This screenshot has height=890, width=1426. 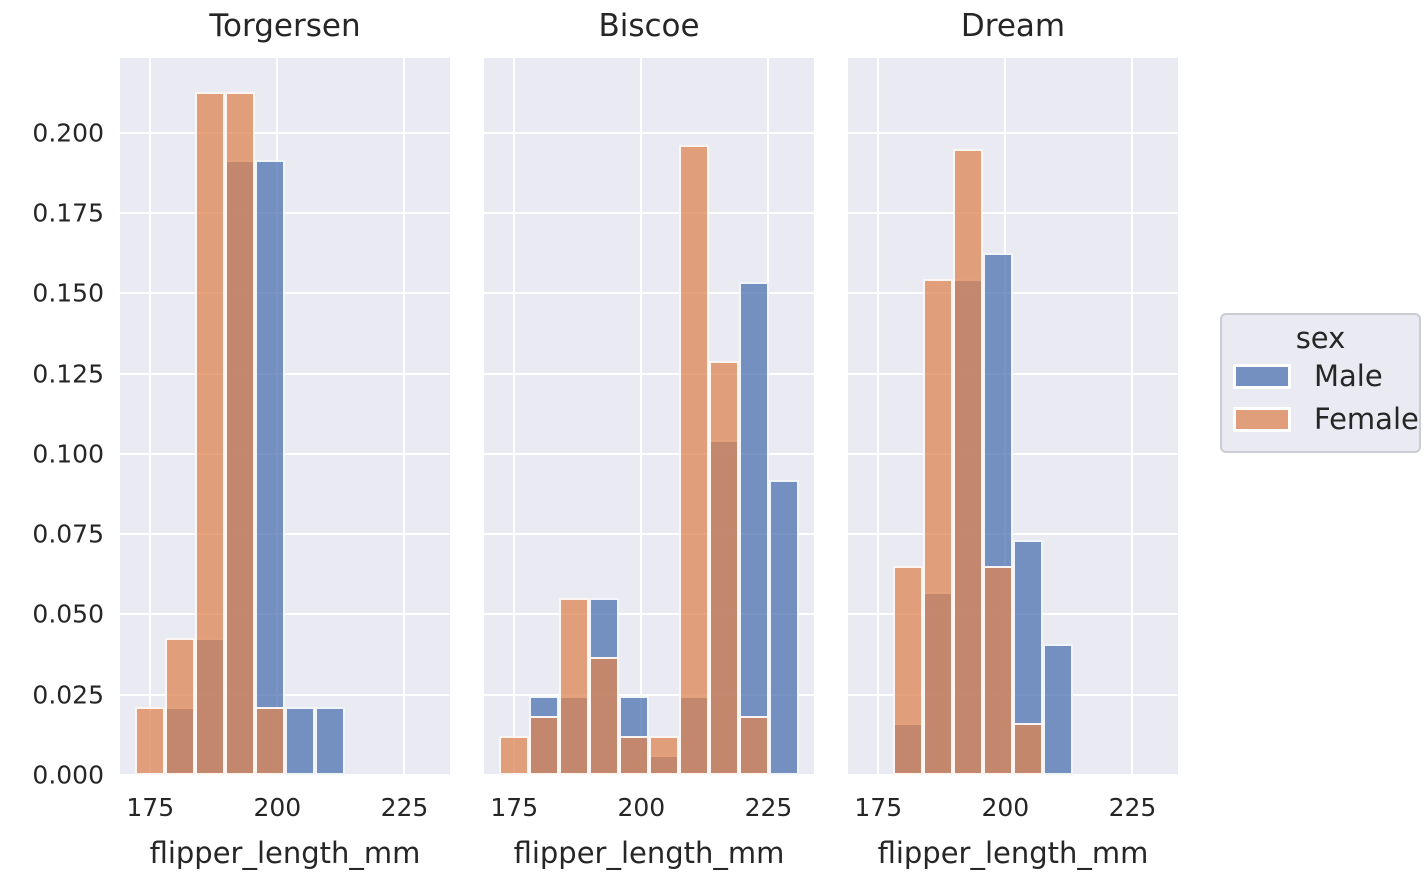 I want to click on bar-torgersen-female-bin2, so click(x=180, y=706).